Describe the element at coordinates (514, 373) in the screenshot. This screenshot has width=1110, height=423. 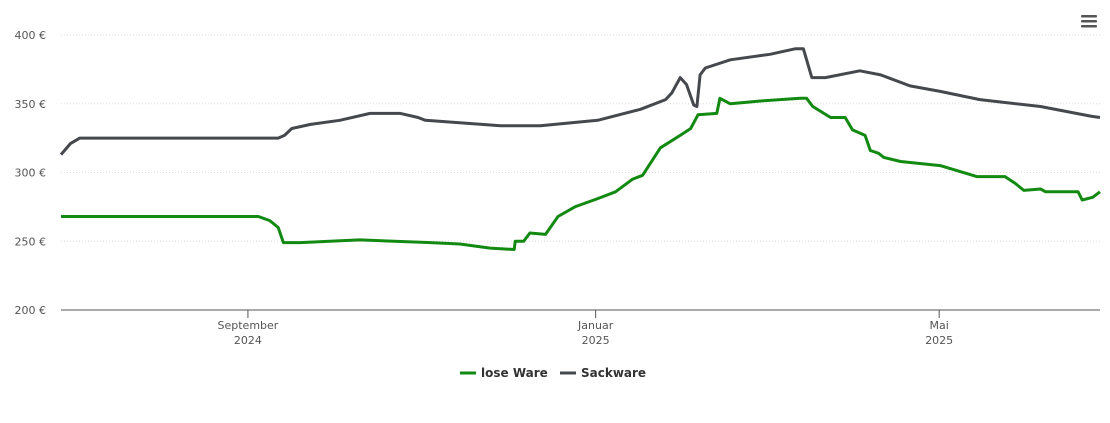
I see `legend-text: lose Ware` at that location.